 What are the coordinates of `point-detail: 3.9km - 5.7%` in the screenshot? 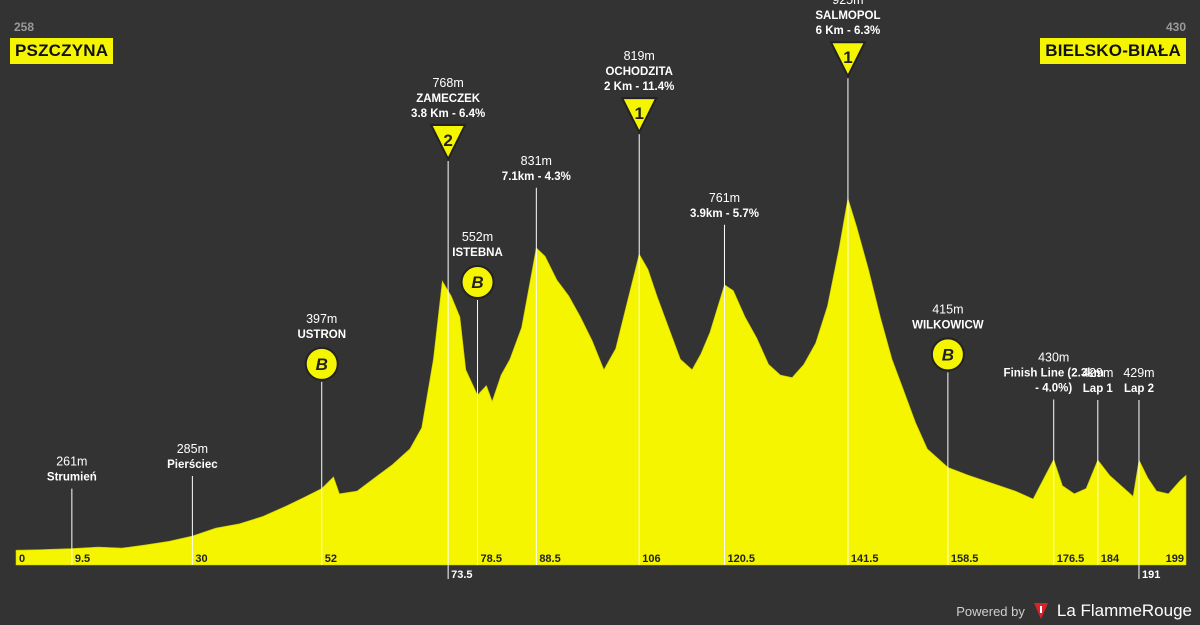 It's located at (724, 214).